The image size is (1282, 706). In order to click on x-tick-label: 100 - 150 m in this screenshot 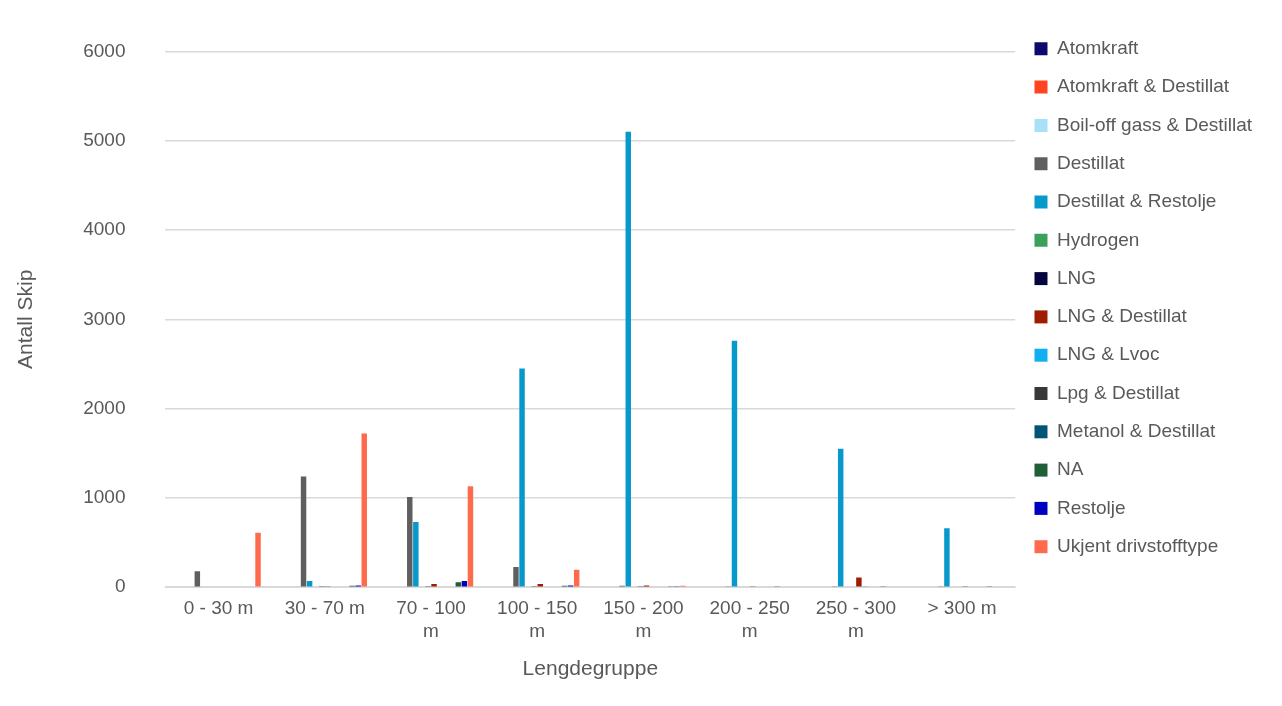, I will do `click(537, 618)`.